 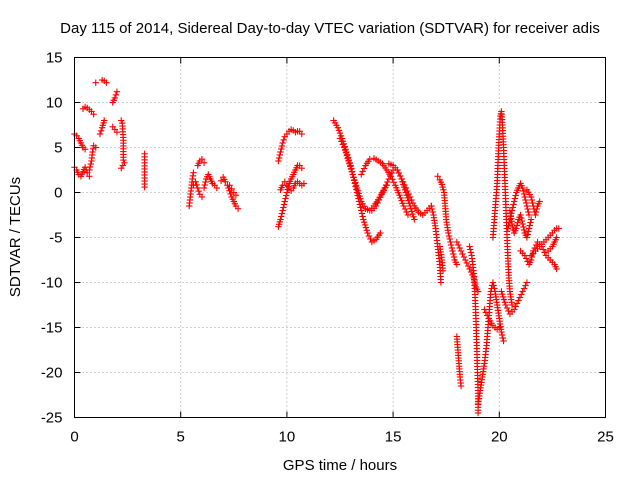 I want to click on y-axis-label: SDTVAR / TECUs, so click(x=15, y=237).